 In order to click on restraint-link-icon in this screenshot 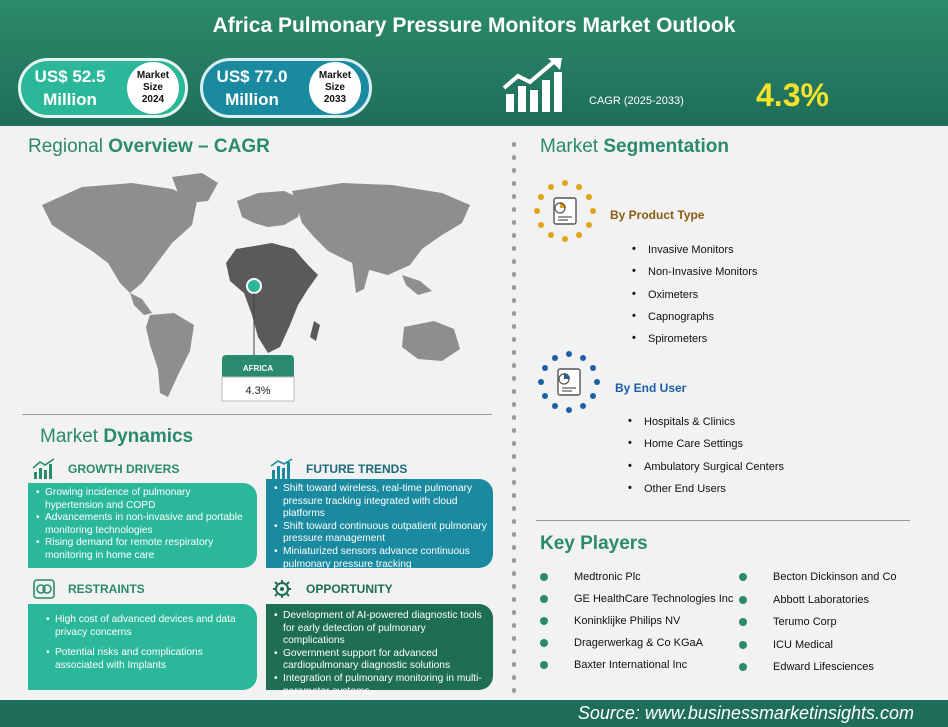, I will do `click(44, 589)`.